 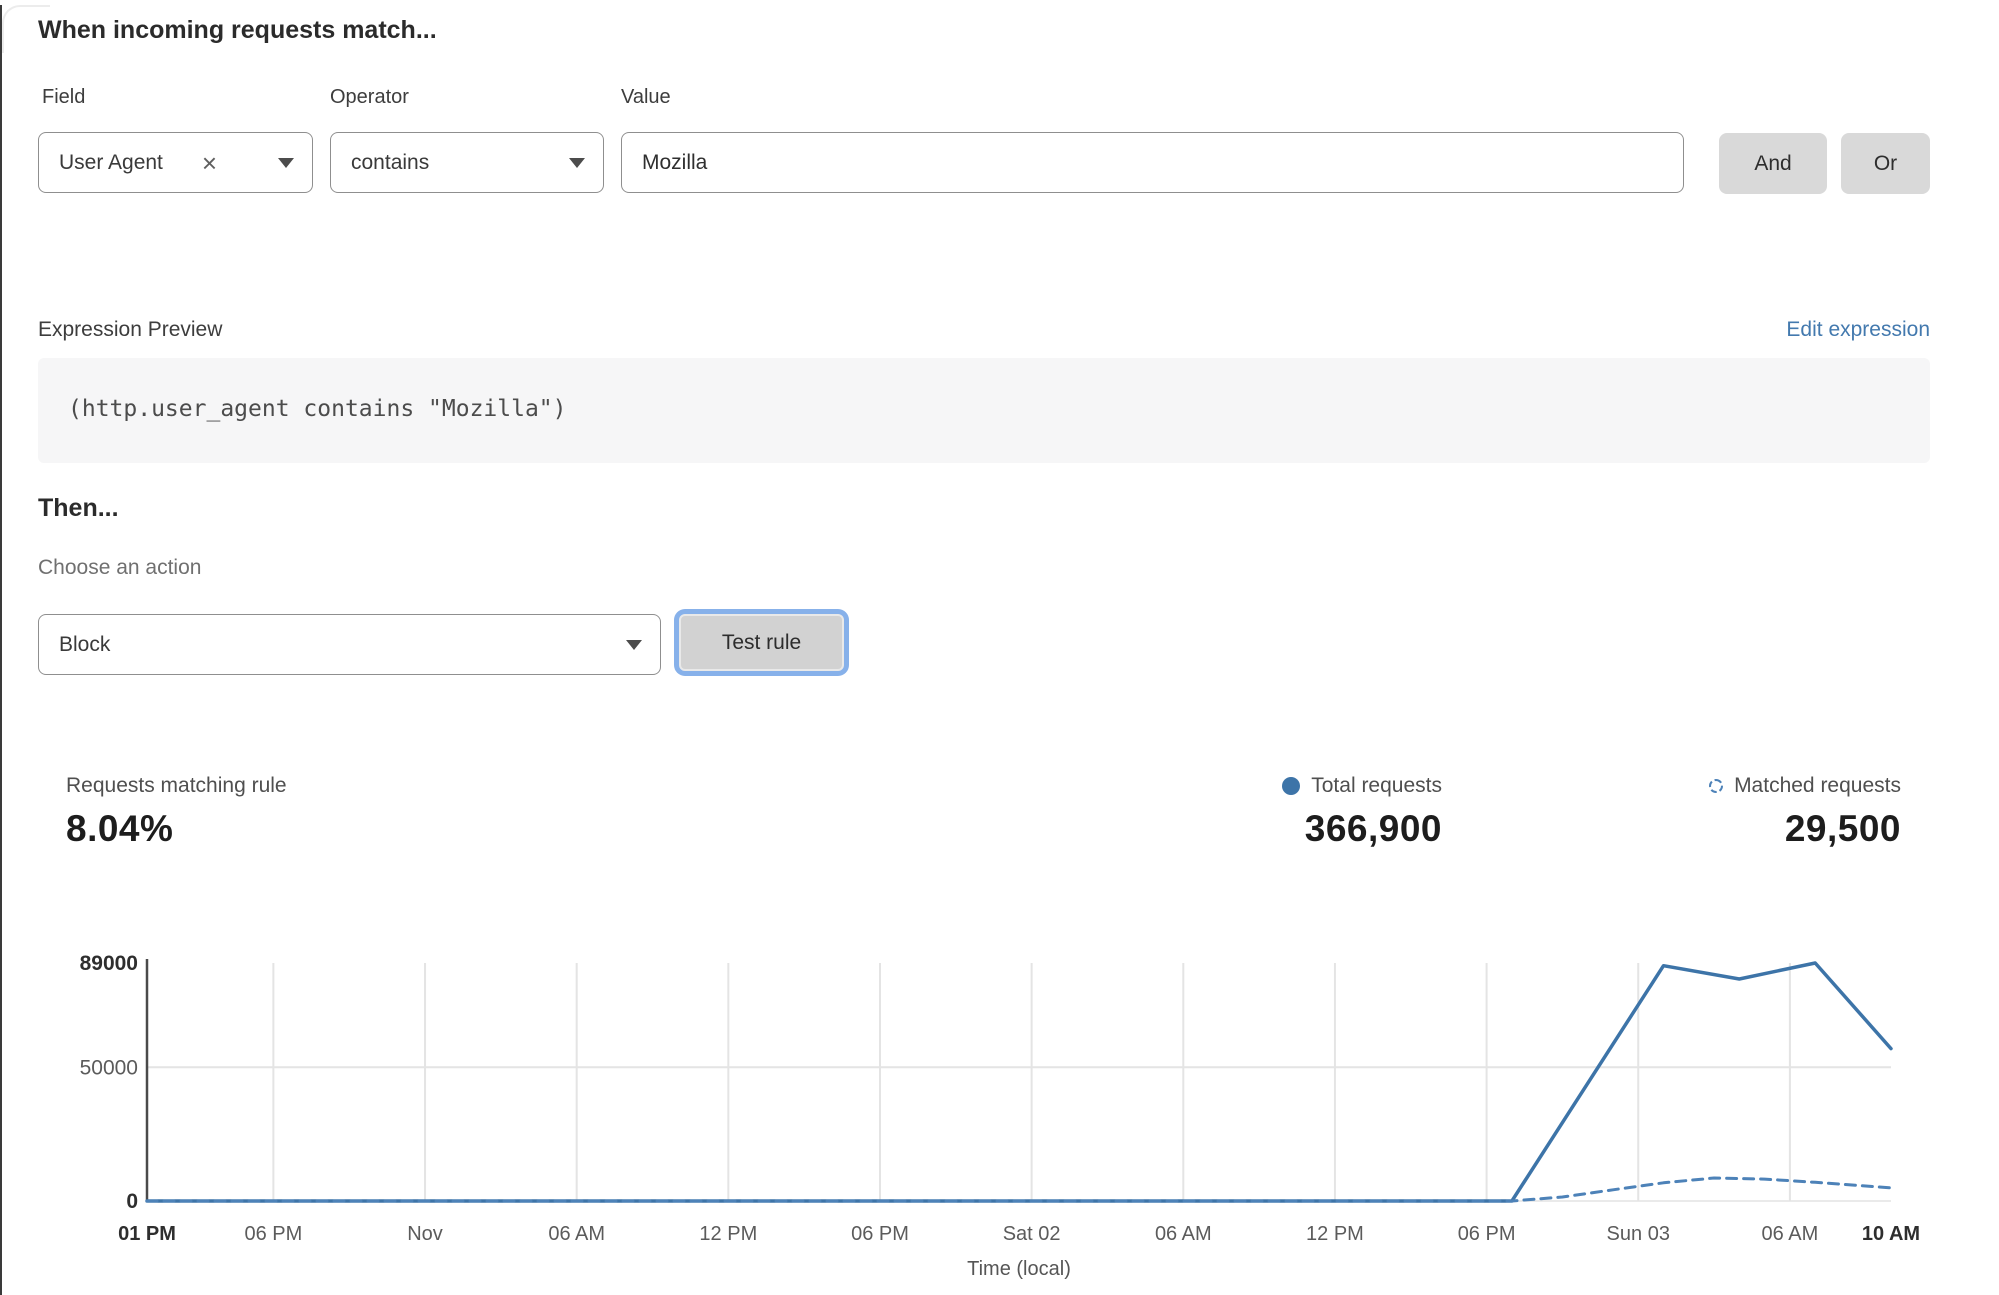 What do you see at coordinates (1842, 828) in the screenshot?
I see `matched-requests-value: 29,500` at bounding box center [1842, 828].